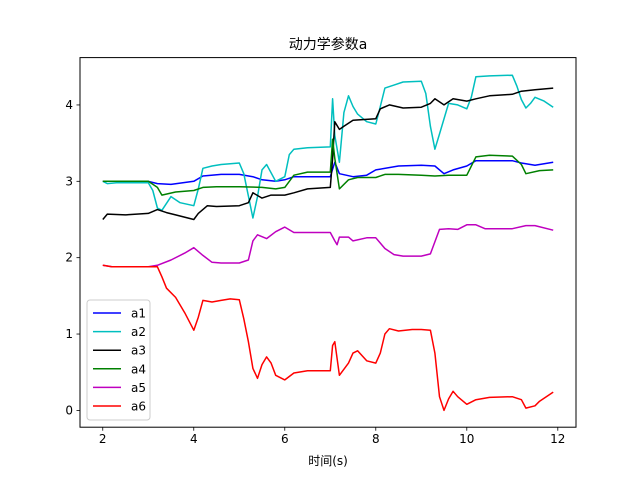 This screenshot has width=640, height=480. I want to click on series-line-a4, so click(328, 167).